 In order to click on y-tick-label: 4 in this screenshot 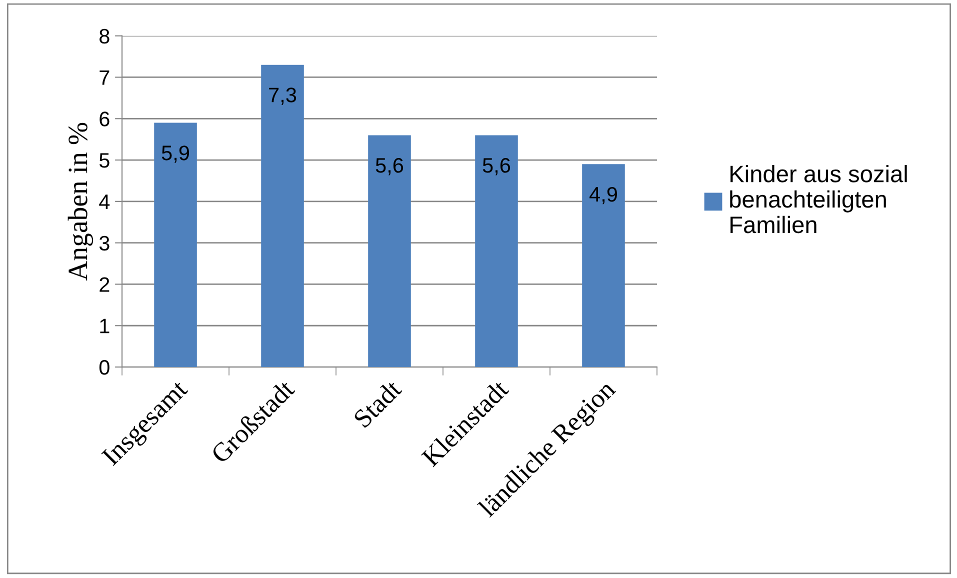, I will do `click(104, 201)`.